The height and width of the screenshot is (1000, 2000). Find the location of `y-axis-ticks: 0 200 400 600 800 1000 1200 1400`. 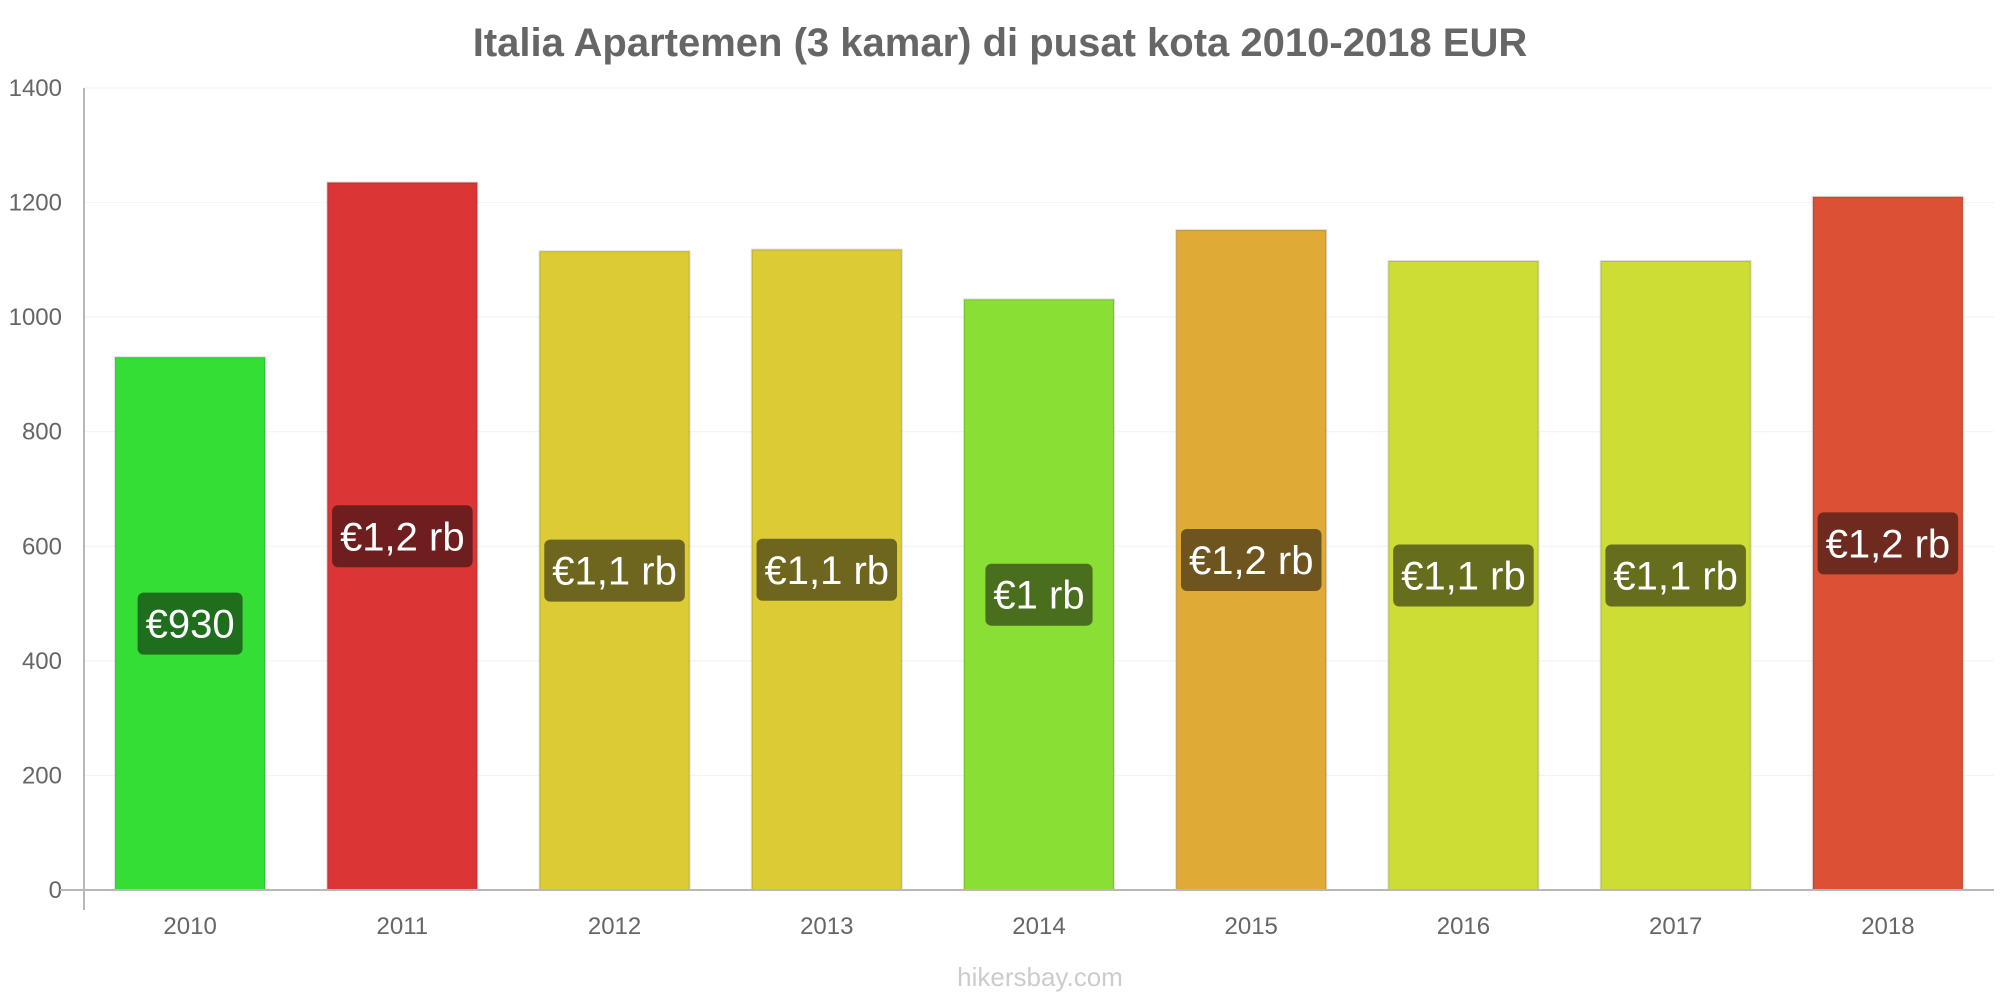

y-axis-ticks: 0 200 400 600 800 1000 1200 1400 is located at coordinates (35, 489).